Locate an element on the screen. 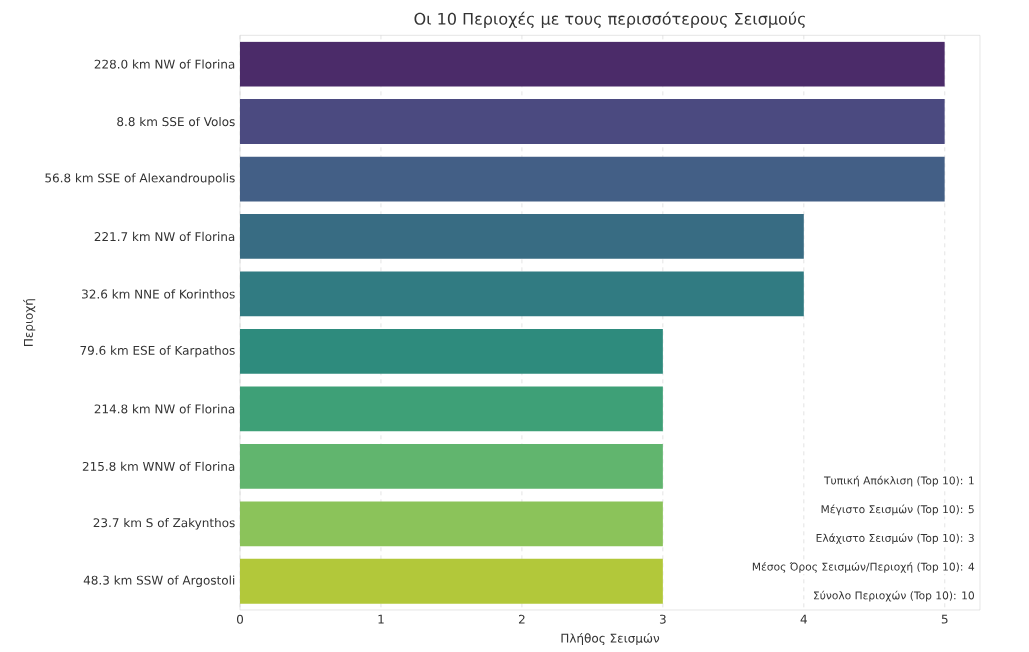 The height and width of the screenshot is (652, 1029). y-tick-label: 228.0 km NW of Florina is located at coordinates (164, 64).